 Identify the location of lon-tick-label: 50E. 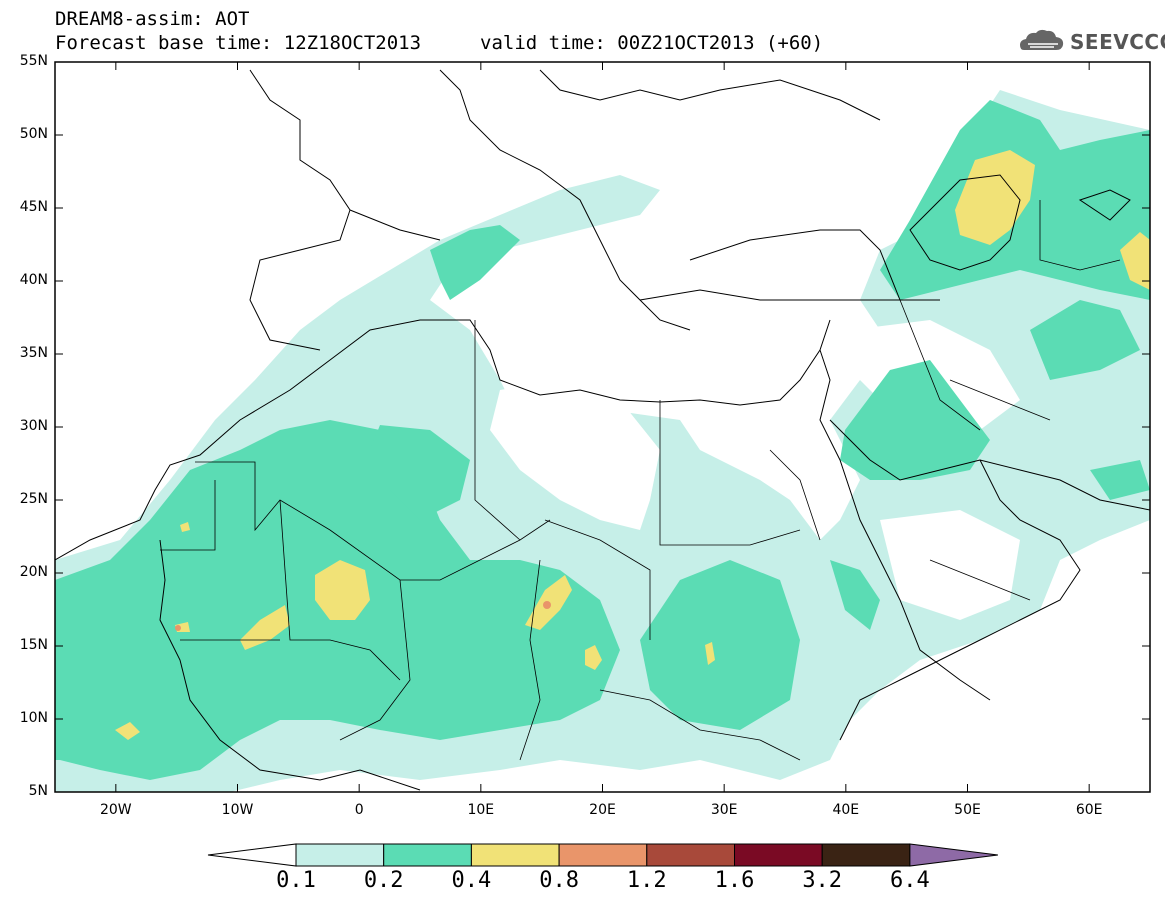
(967, 810).